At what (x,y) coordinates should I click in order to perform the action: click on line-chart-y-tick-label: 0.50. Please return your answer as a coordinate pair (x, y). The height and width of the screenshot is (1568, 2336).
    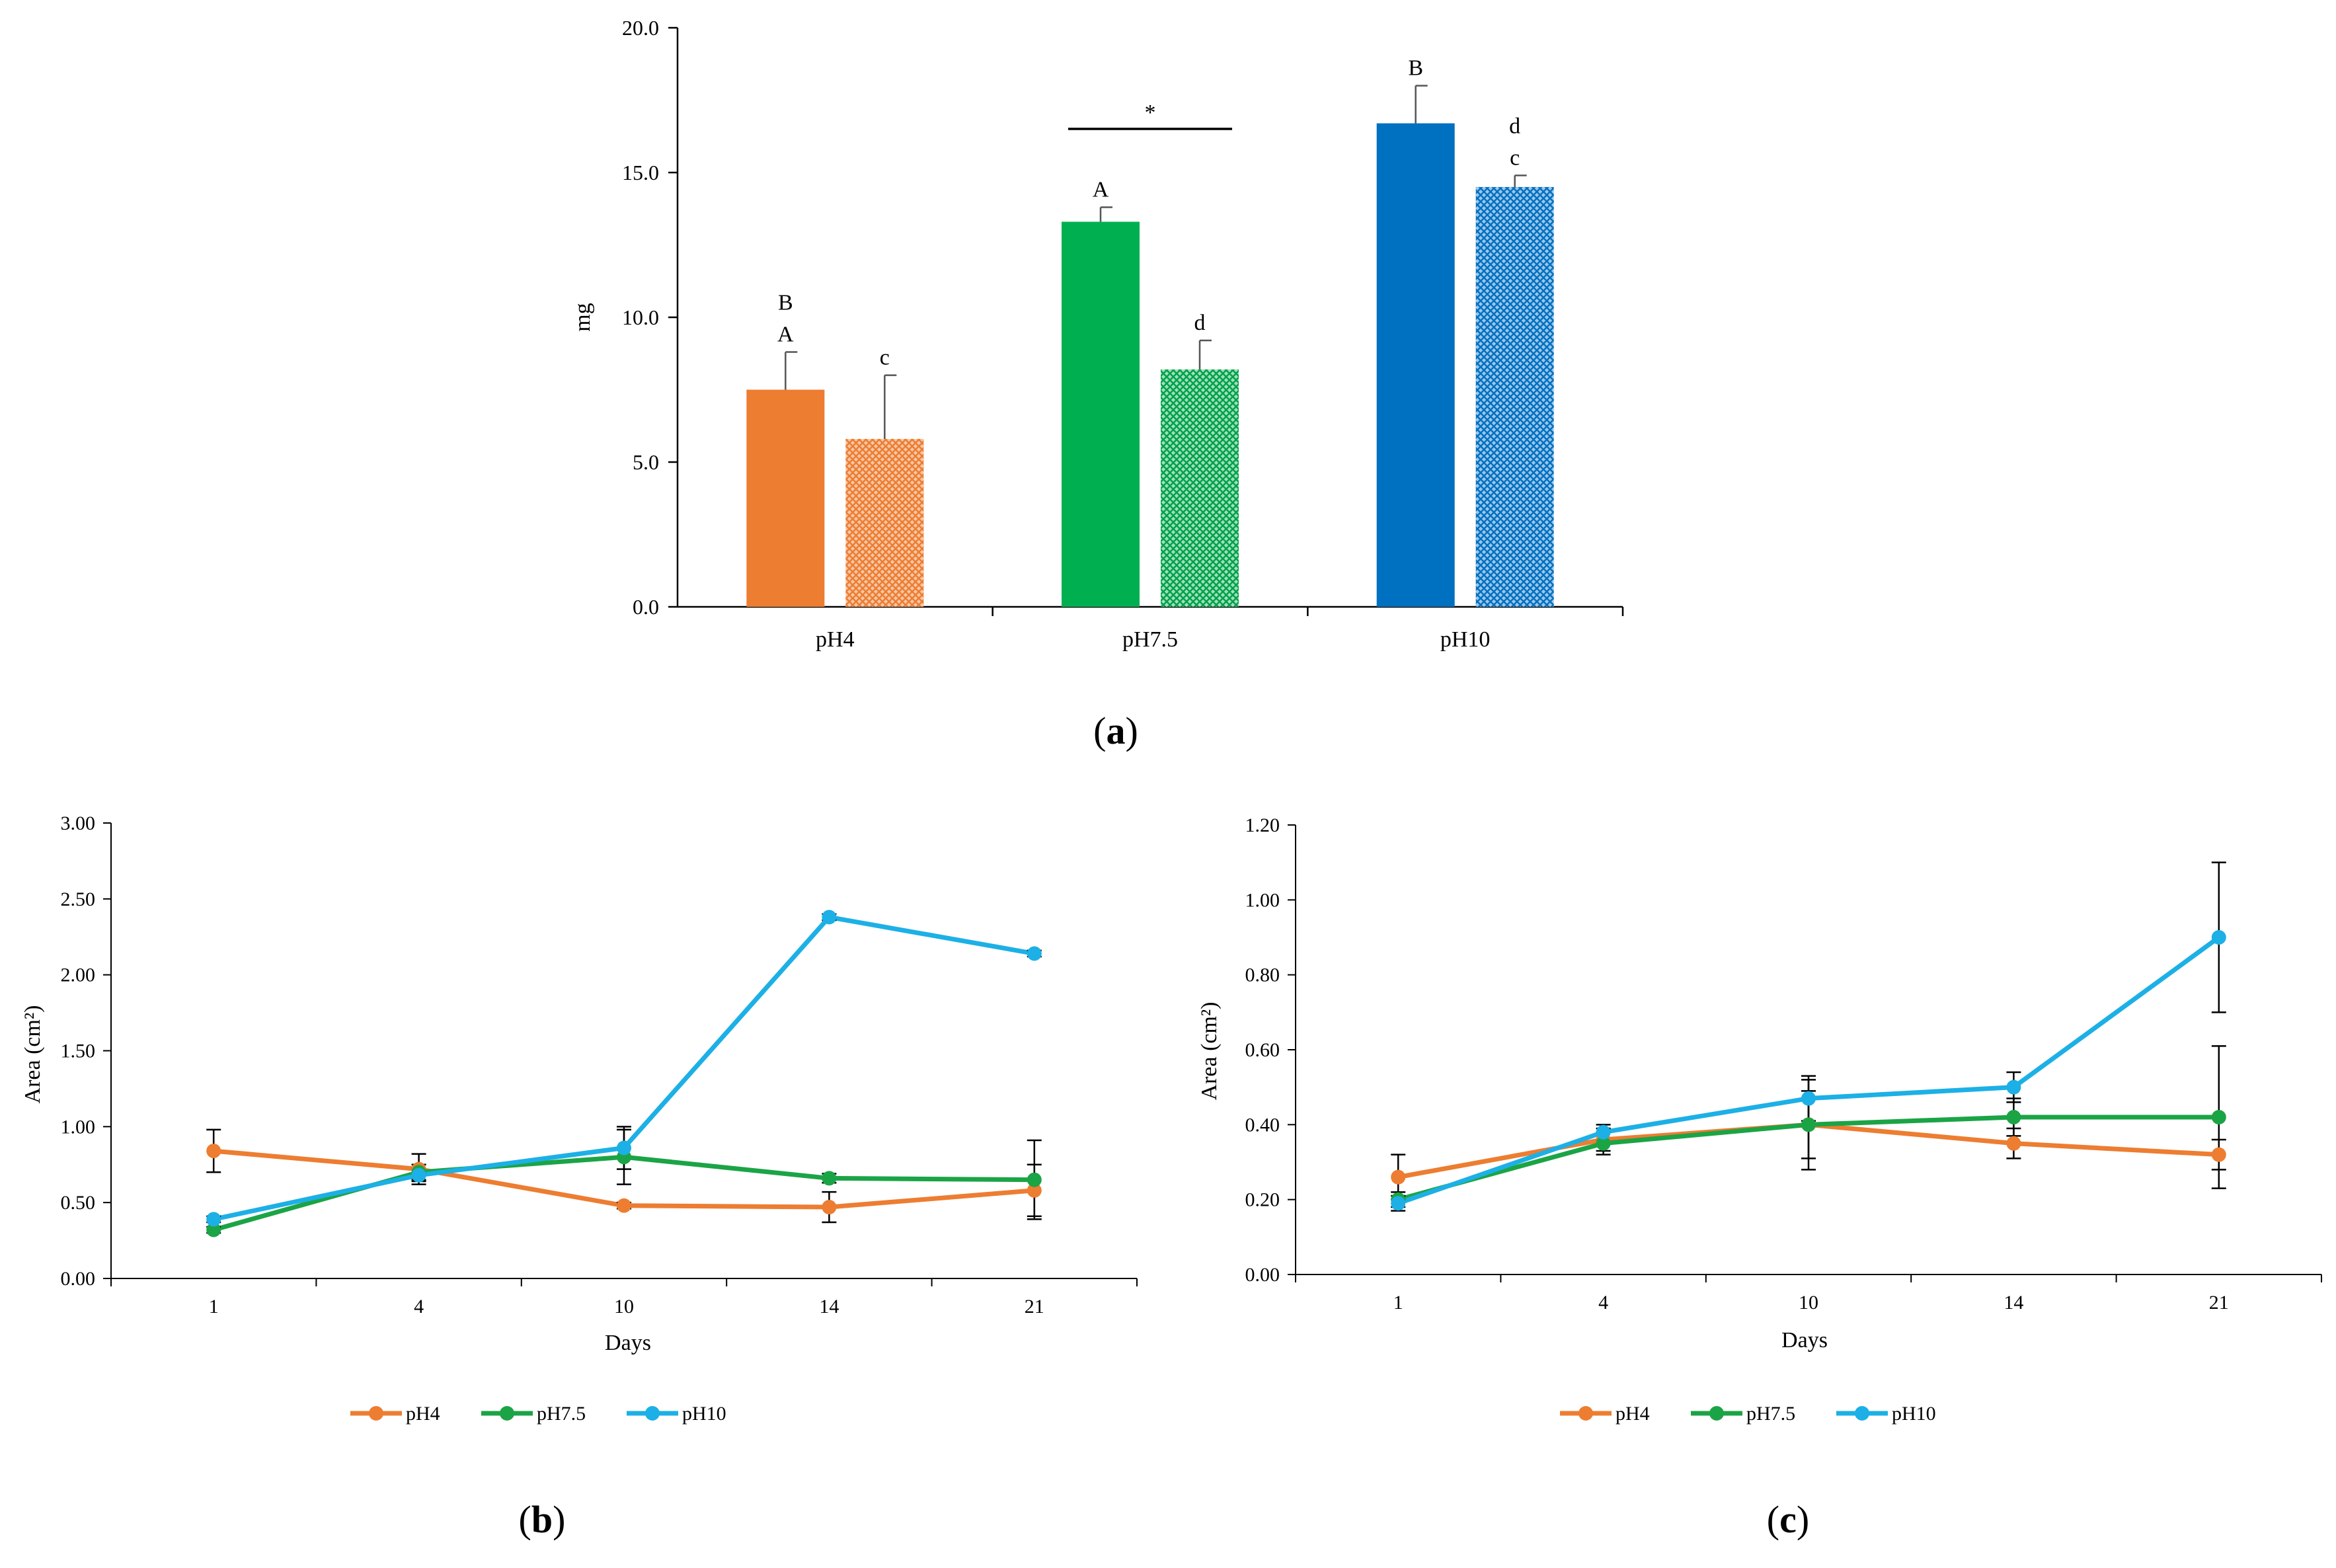
    Looking at the image, I should click on (79, 1203).